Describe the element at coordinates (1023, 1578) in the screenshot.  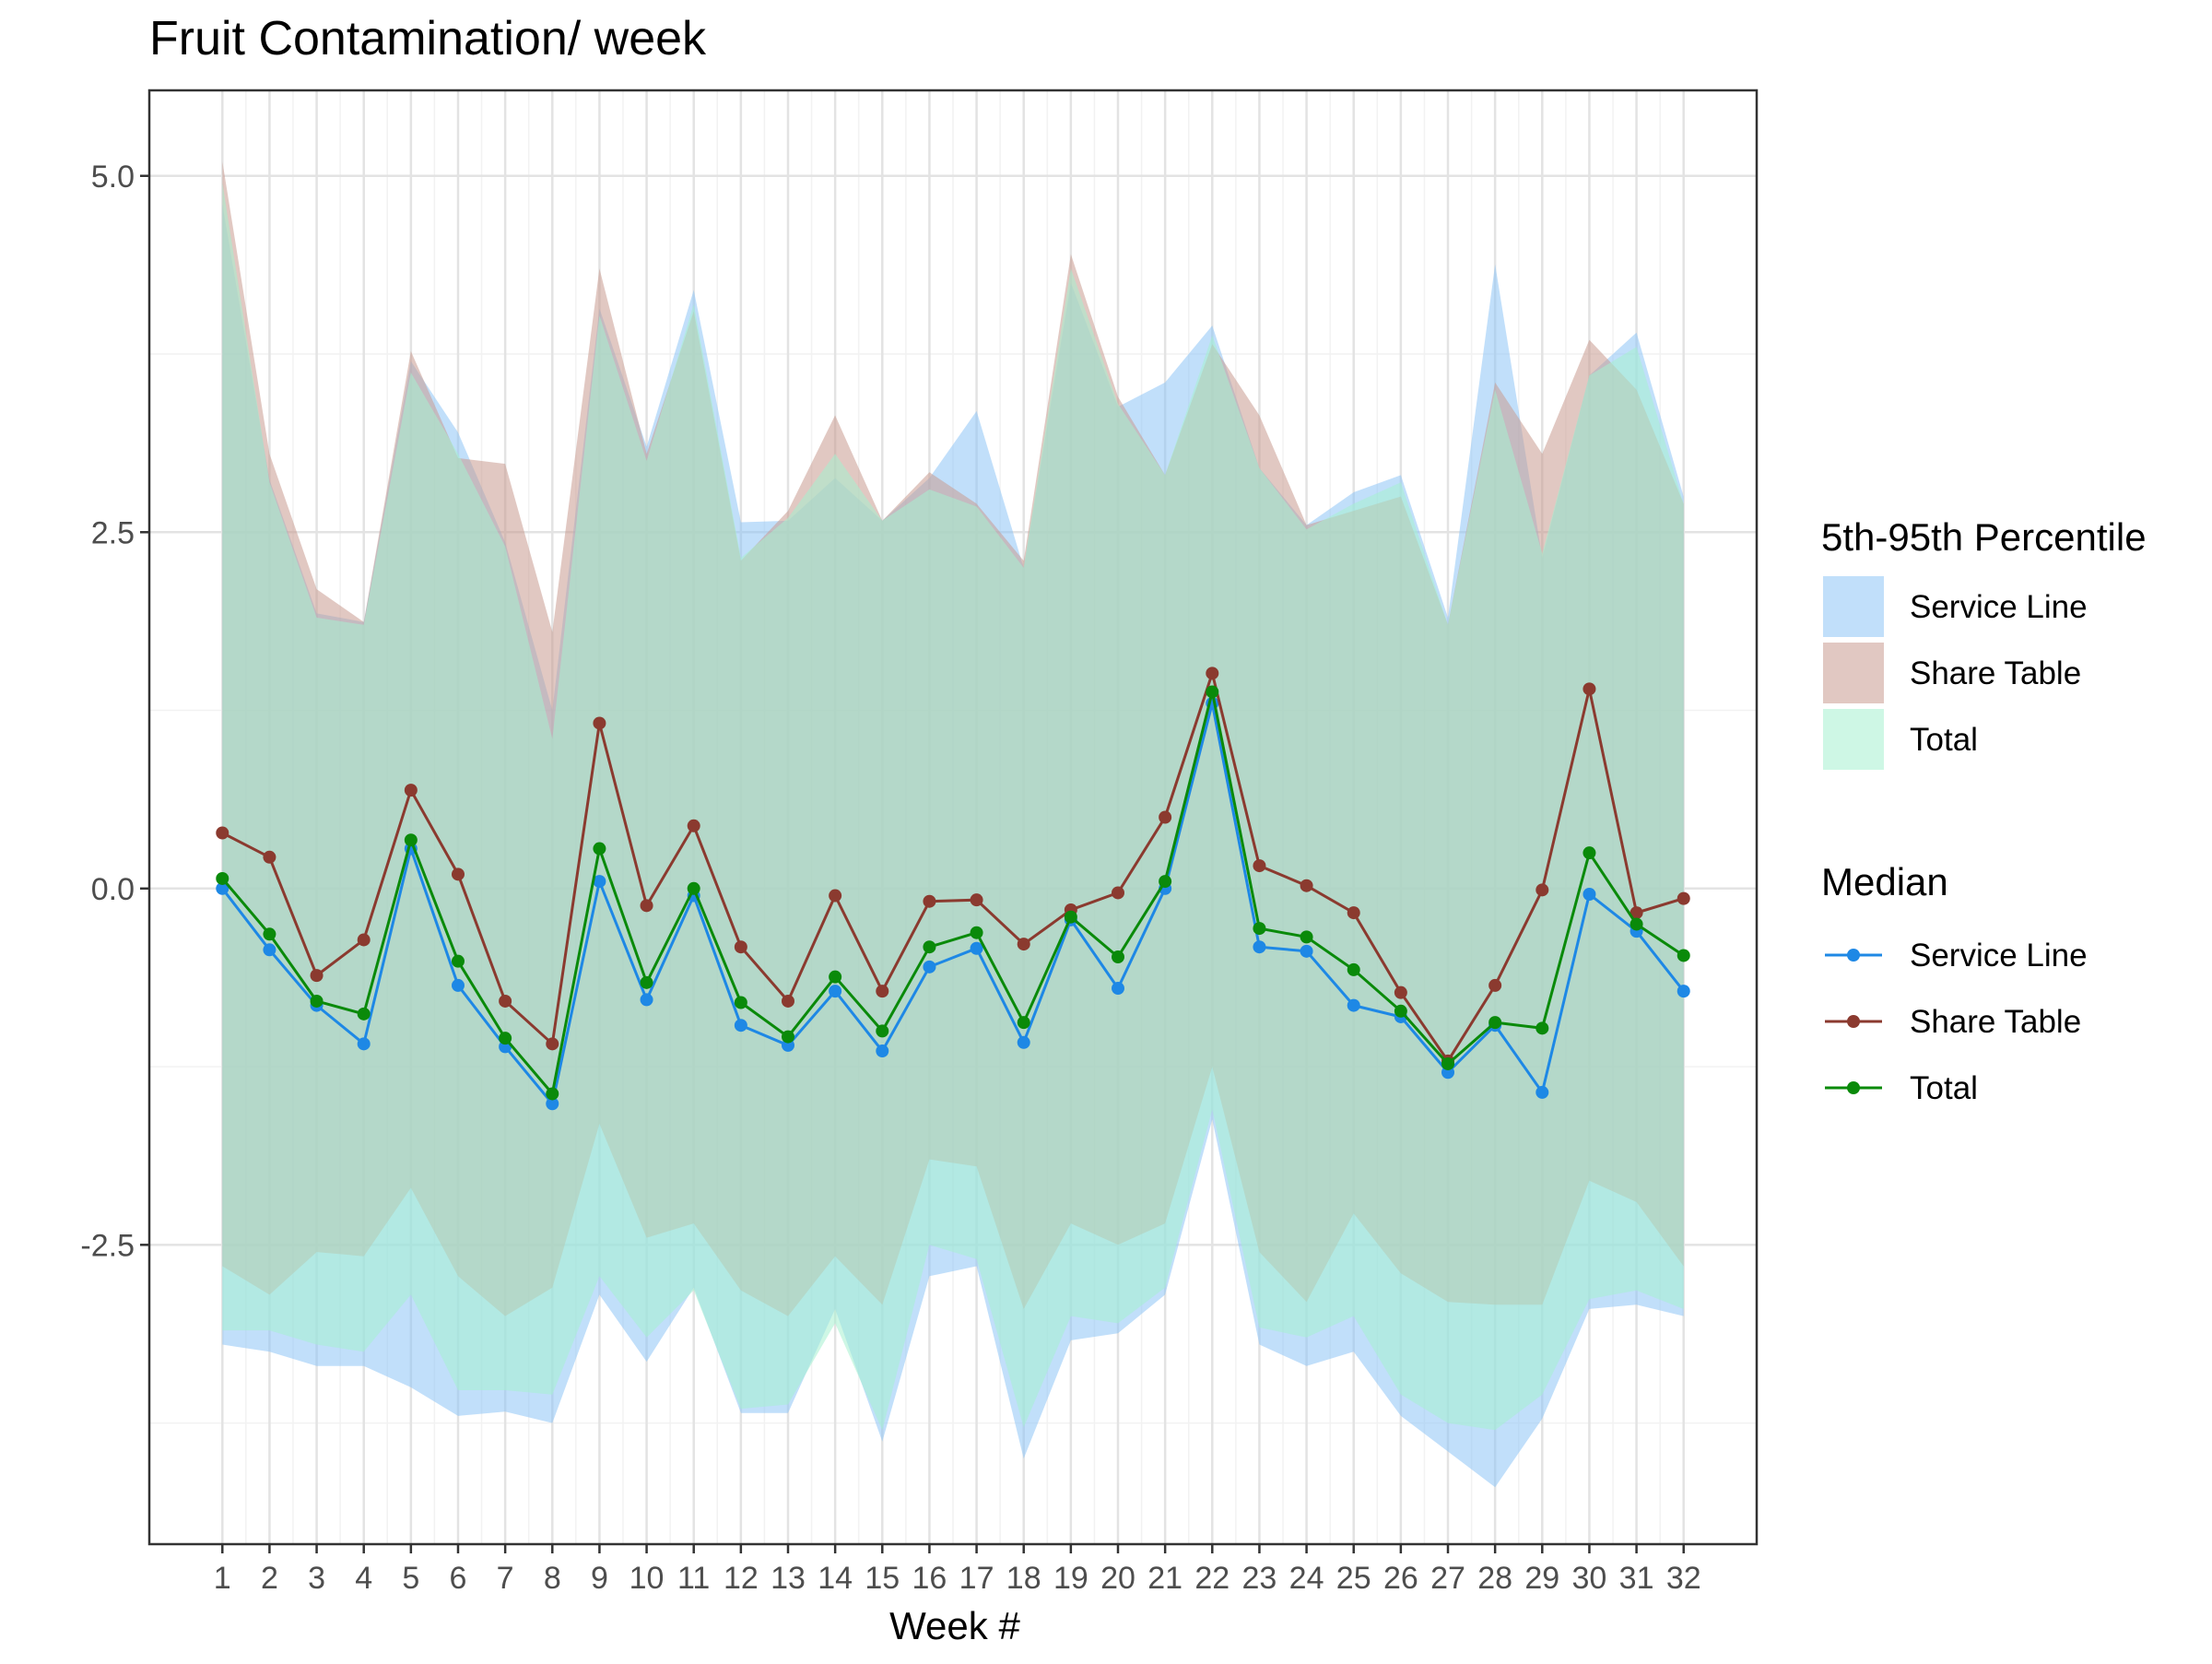
I see `x-tick-label: 18` at that location.